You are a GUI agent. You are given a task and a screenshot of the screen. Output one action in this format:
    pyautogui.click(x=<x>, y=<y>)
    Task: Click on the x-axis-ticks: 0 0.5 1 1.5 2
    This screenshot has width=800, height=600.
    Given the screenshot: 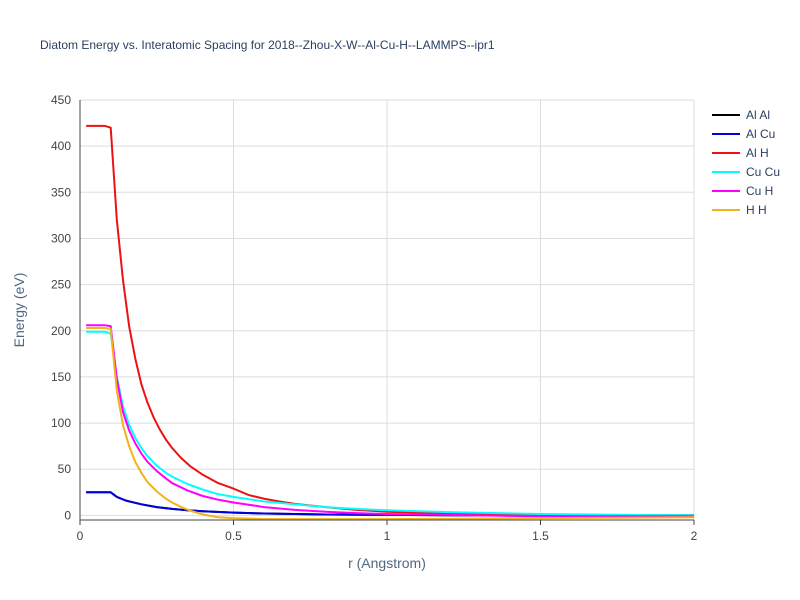 What is the action you would take?
    pyautogui.click(x=387, y=531)
    